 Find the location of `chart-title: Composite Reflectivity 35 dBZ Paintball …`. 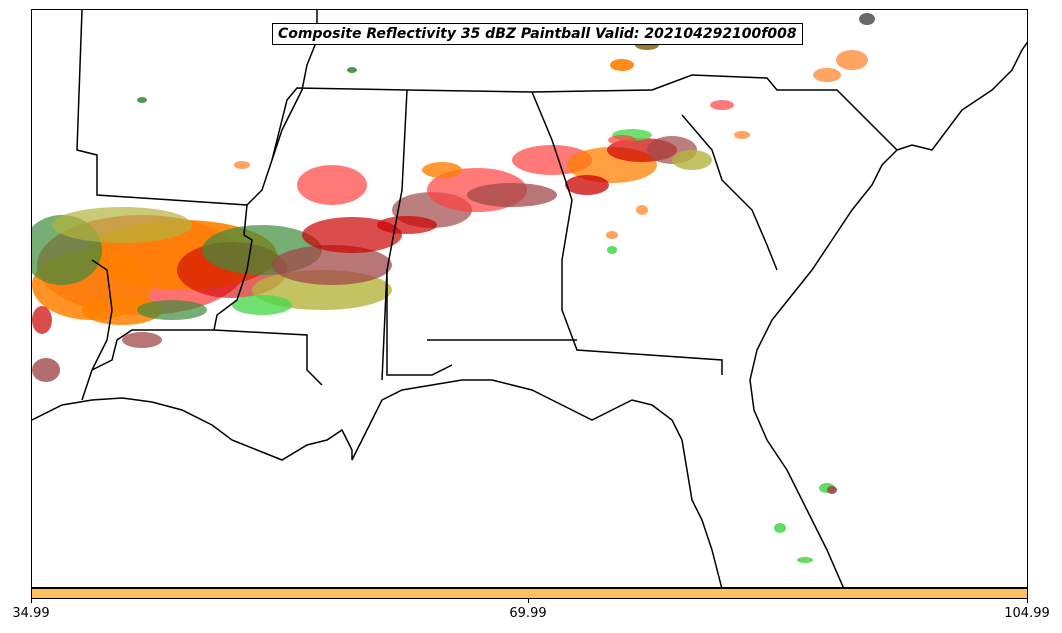

chart-title: Composite Reflectivity 35 dBZ Paintball … is located at coordinates (537, 34).